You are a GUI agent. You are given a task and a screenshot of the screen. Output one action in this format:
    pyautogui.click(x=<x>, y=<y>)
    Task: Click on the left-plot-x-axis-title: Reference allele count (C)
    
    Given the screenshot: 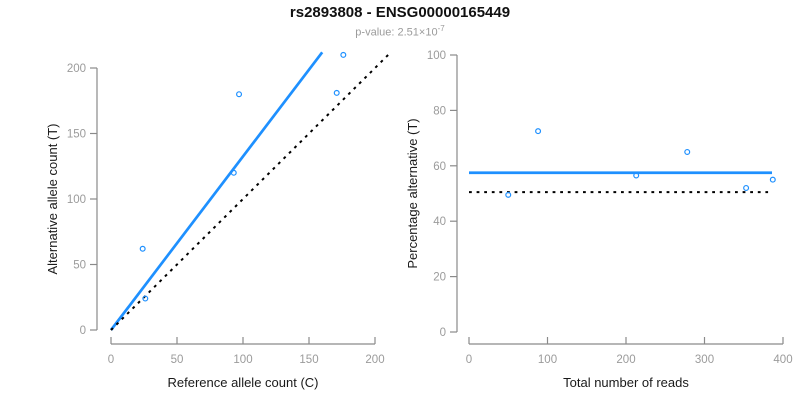 What is the action you would take?
    pyautogui.click(x=242, y=382)
    